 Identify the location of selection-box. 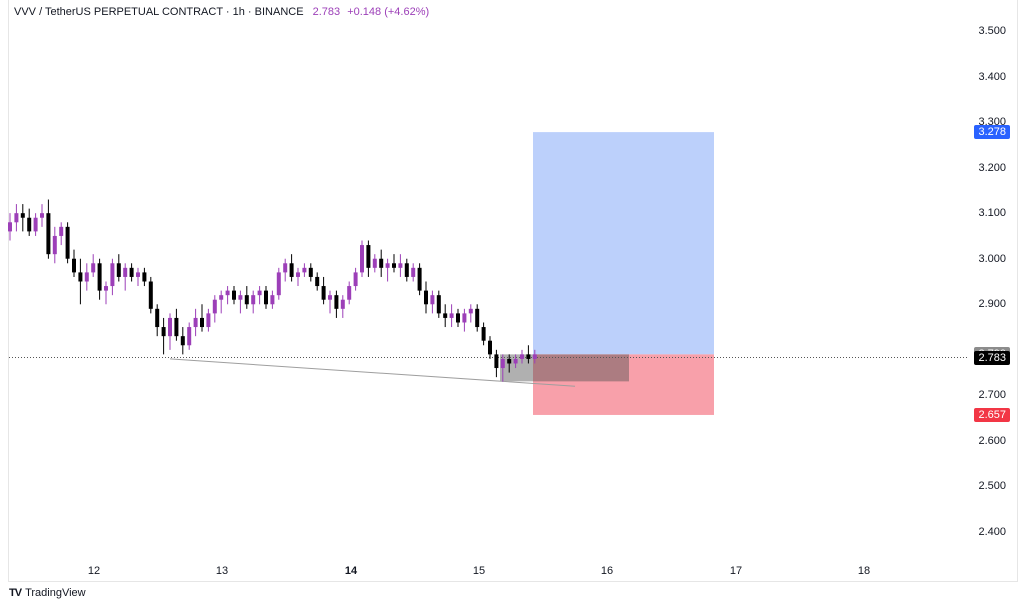
(564, 368).